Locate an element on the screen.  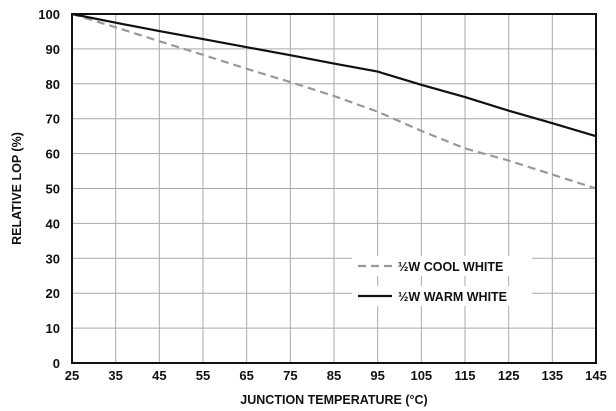
x-tick-label: 85 is located at coordinates (334, 375).